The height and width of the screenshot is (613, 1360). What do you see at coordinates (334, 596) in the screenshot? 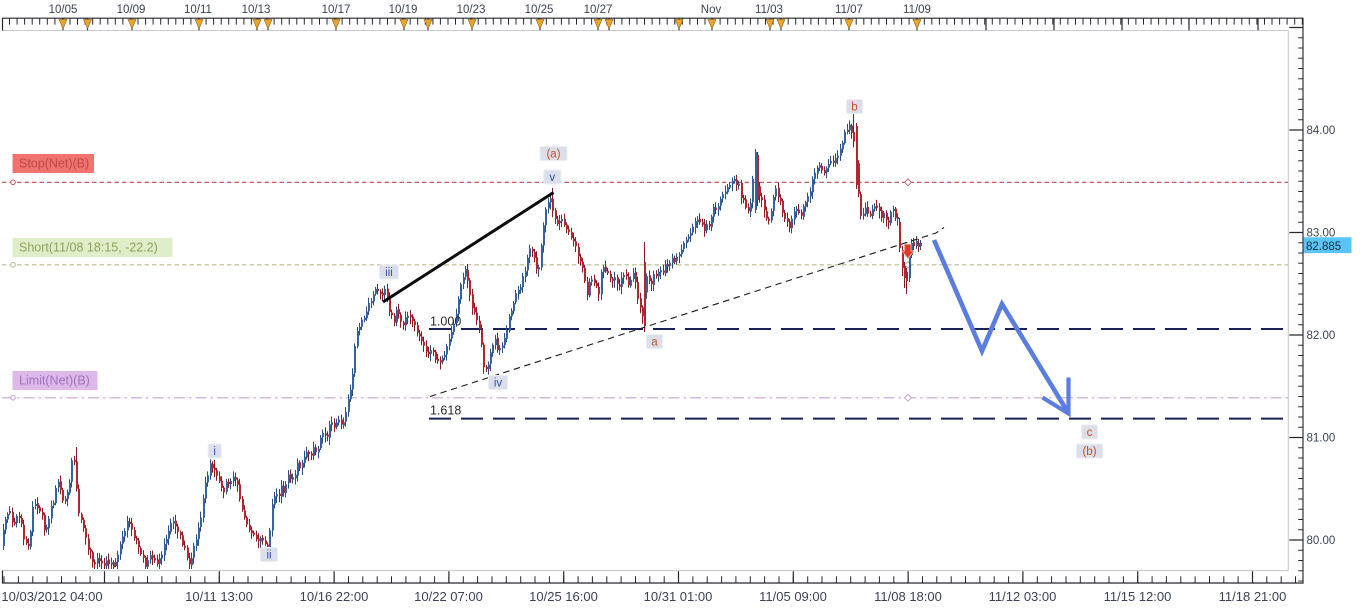
I see `svg-text: 10/16 22:00` at bounding box center [334, 596].